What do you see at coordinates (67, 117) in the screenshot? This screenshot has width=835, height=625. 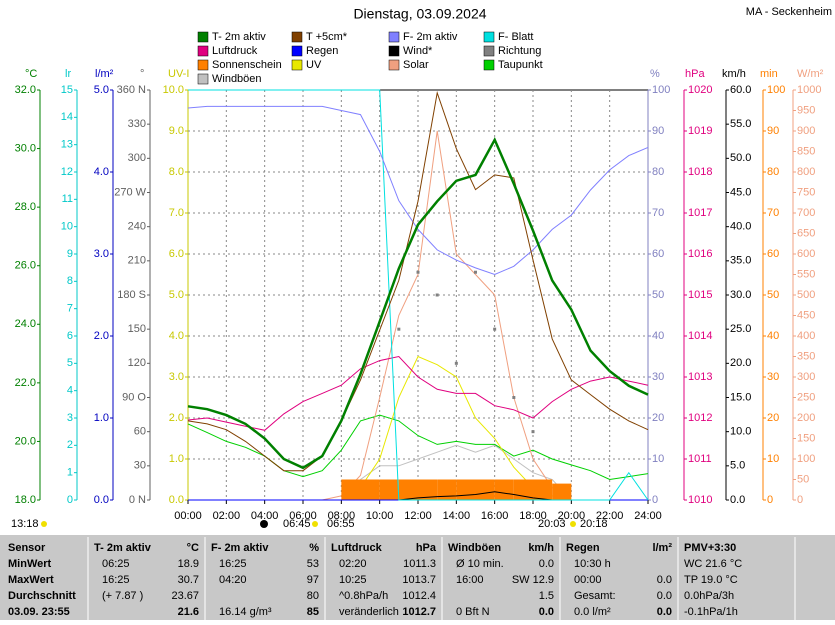 I see `y-tick-label: 14` at bounding box center [67, 117].